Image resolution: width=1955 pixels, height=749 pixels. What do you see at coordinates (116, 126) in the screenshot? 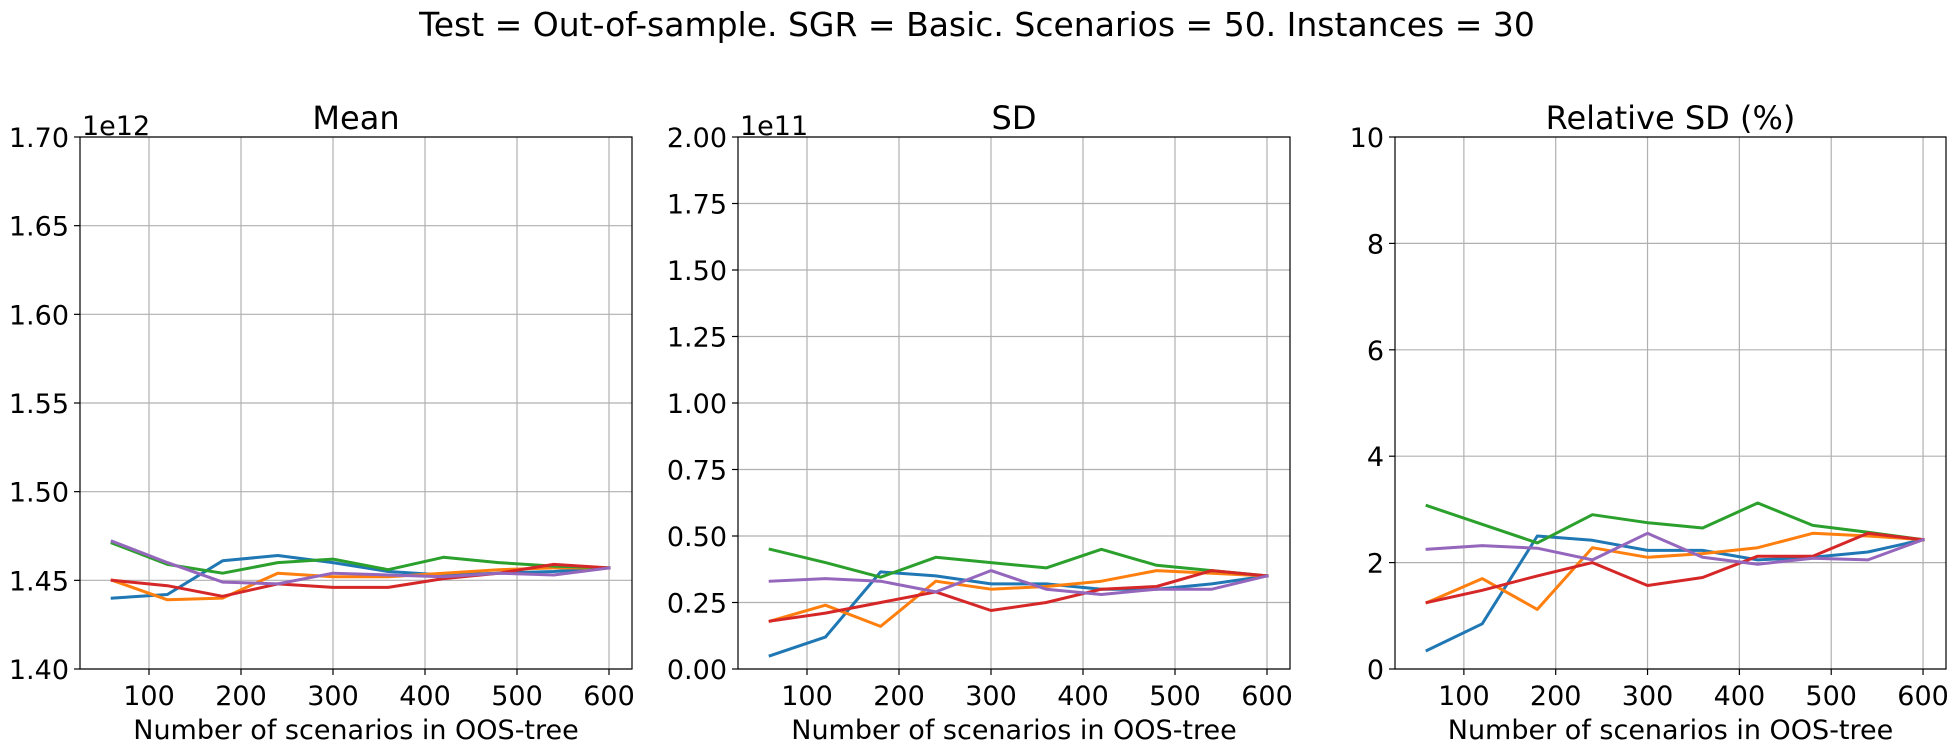
I see `axis-offset-label: 1e12` at bounding box center [116, 126].